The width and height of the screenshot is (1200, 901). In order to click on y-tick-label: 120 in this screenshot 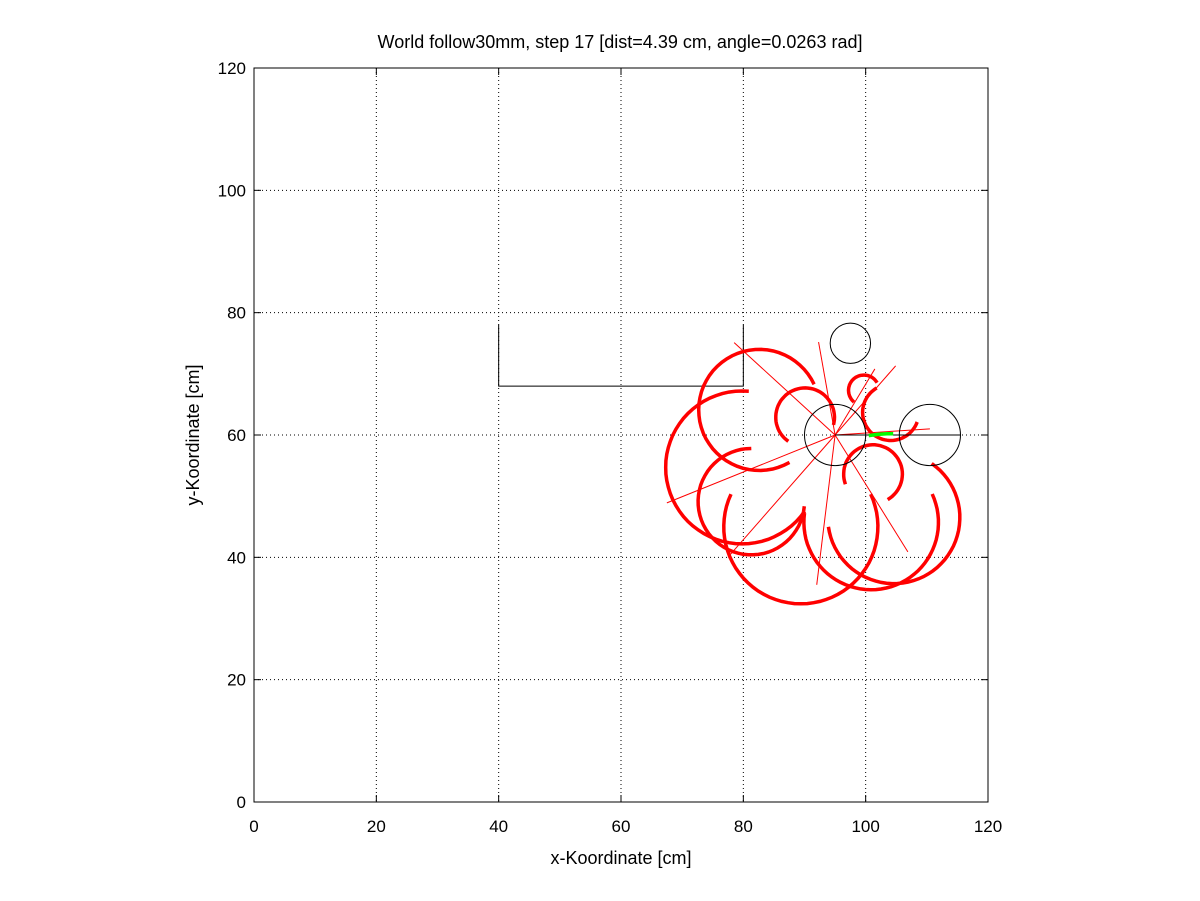, I will do `click(232, 68)`.